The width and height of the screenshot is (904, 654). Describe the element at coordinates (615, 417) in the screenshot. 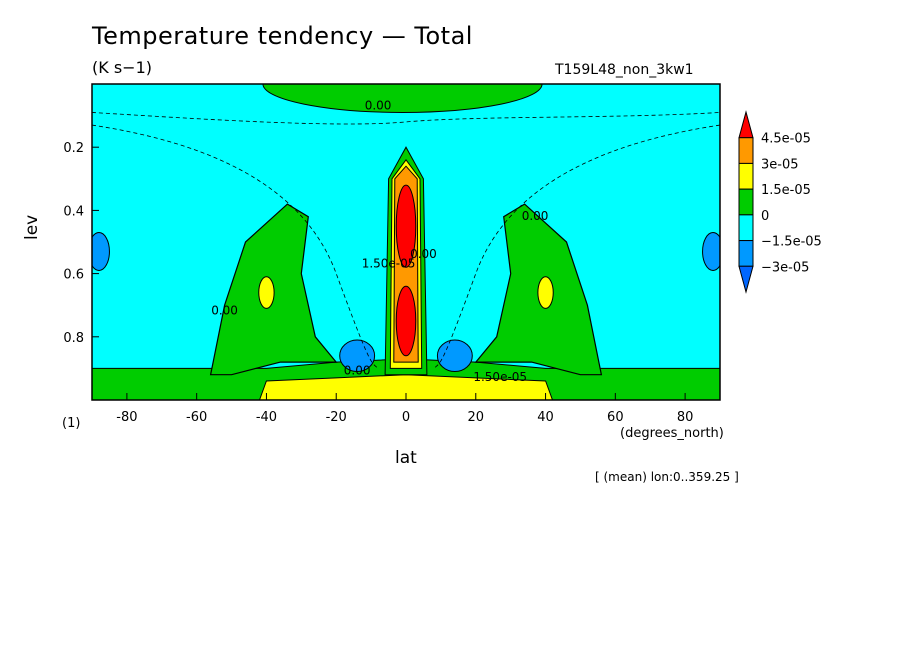

I see `x-tick-label: 60` at that location.